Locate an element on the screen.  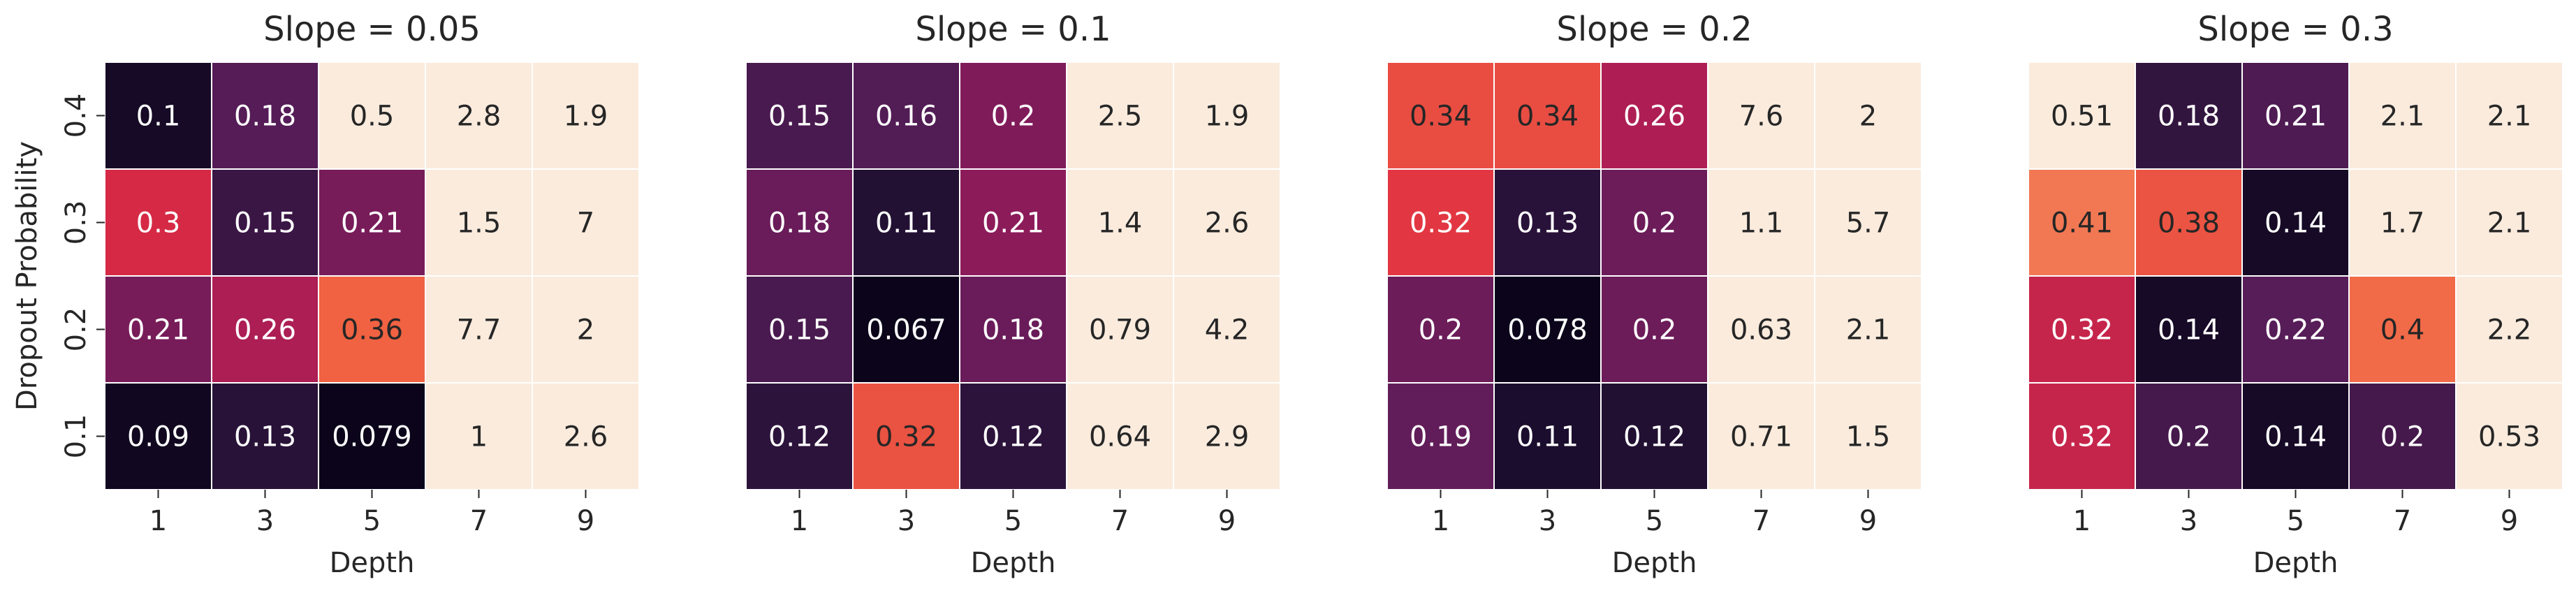
cell-value-label: 4.2 is located at coordinates (1227, 330).